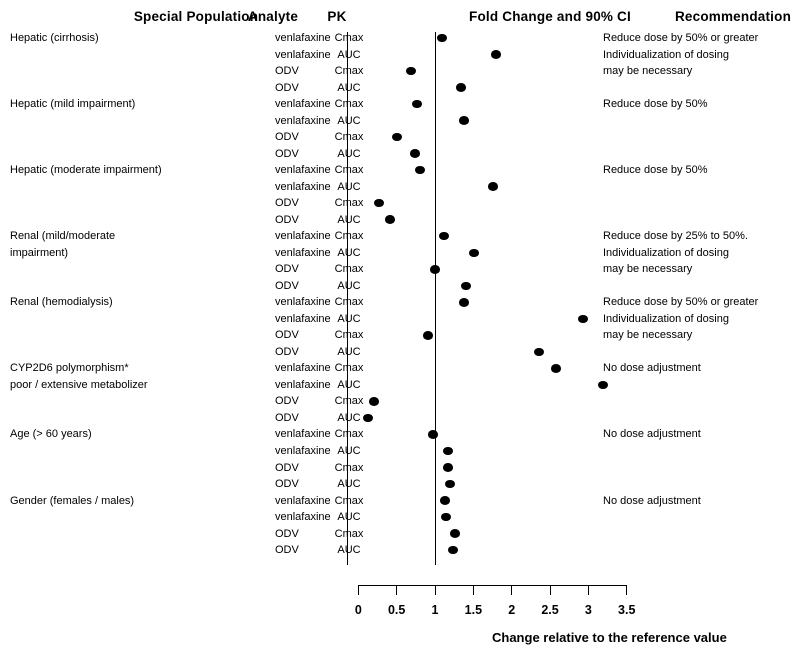 Image resolution: width=807 pixels, height=652 pixels. What do you see at coordinates (358, 610) in the screenshot?
I see `x-axis-tick-label: 0` at bounding box center [358, 610].